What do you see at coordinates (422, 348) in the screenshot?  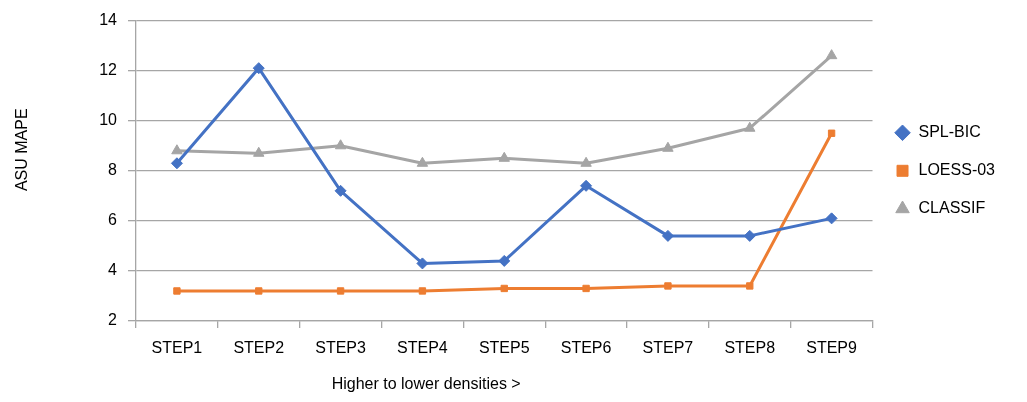 I see `x-tick-label: STEP4` at bounding box center [422, 348].